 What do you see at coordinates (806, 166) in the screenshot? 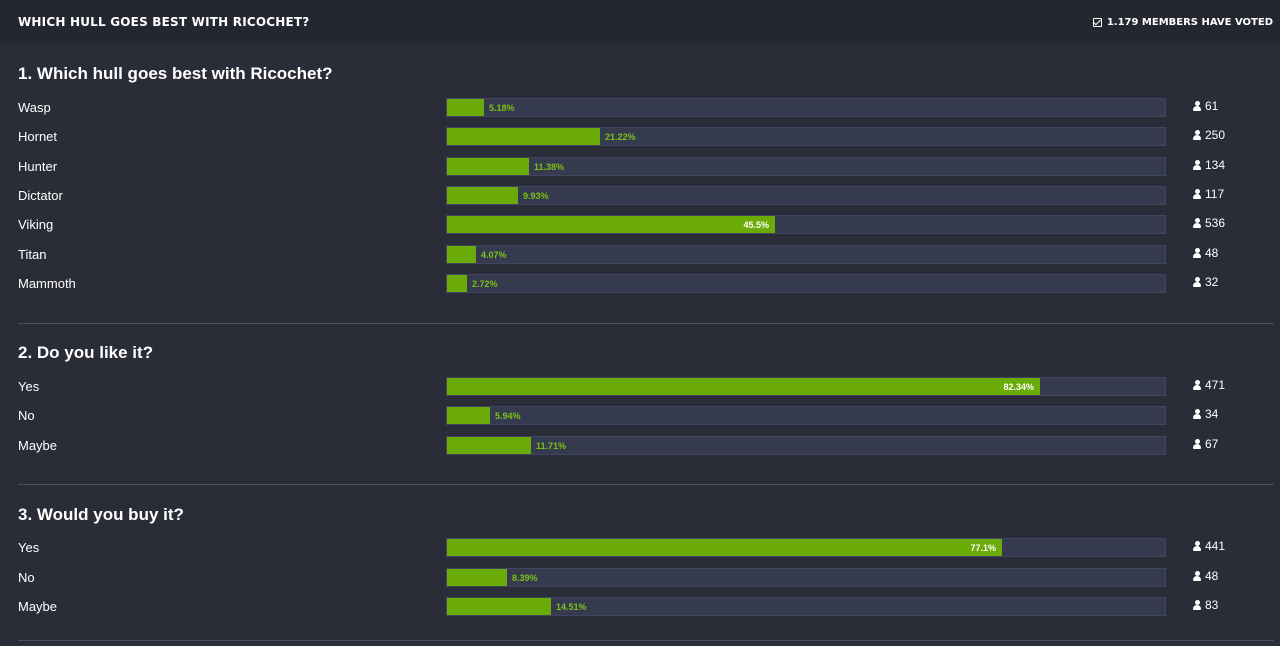
I see `result-bar-track: 11.38%` at bounding box center [806, 166].